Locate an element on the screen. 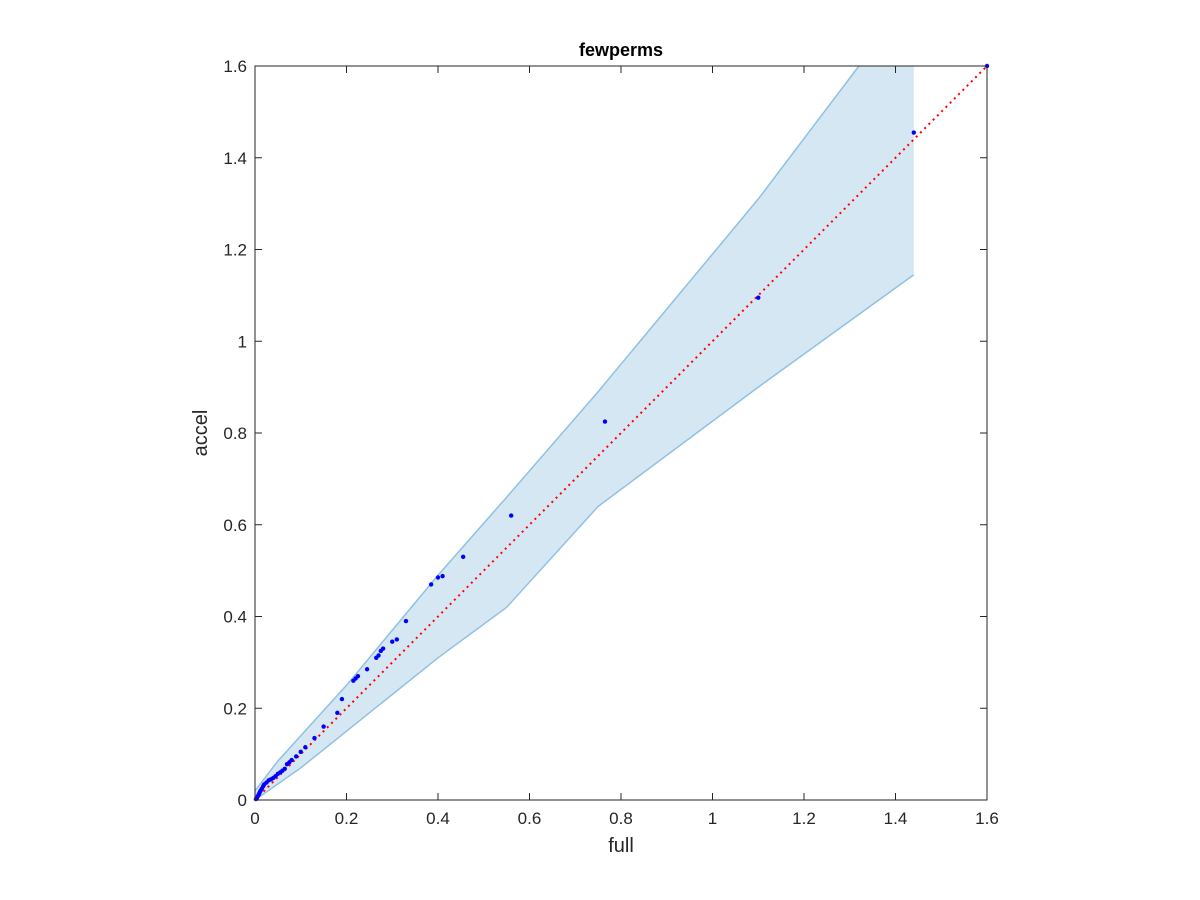 This screenshot has width=1200, height=900. x-tick-label: 0.8 is located at coordinates (621, 818).